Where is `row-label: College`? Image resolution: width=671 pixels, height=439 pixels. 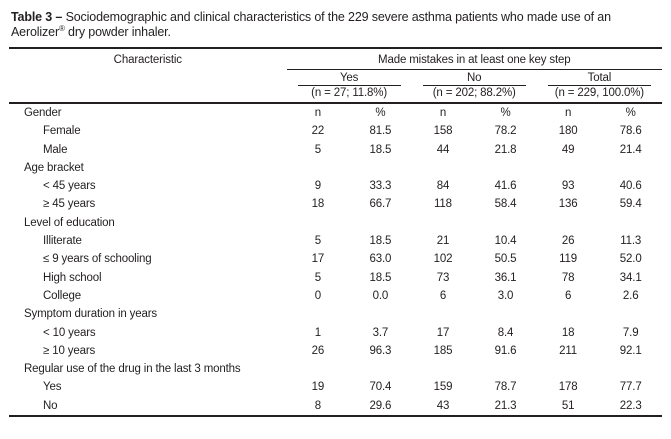 row-label: College is located at coordinates (62, 295).